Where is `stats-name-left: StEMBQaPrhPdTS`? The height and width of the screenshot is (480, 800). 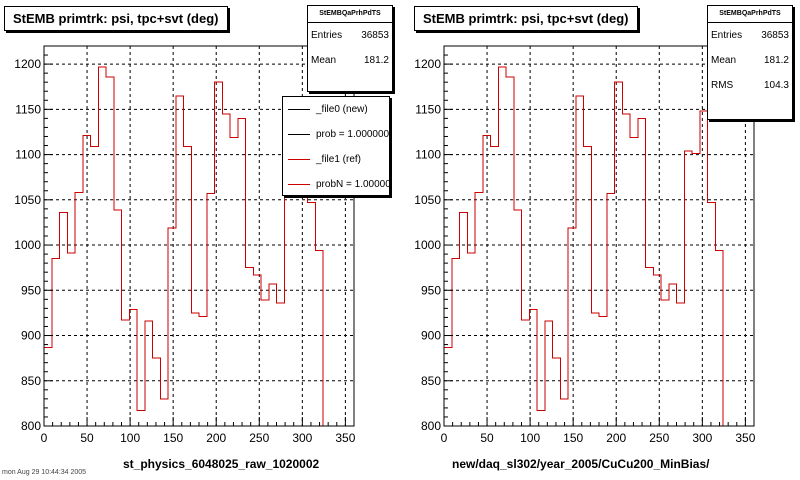 stats-name-left: StEMBQaPrhPdTS is located at coordinates (350, 14).